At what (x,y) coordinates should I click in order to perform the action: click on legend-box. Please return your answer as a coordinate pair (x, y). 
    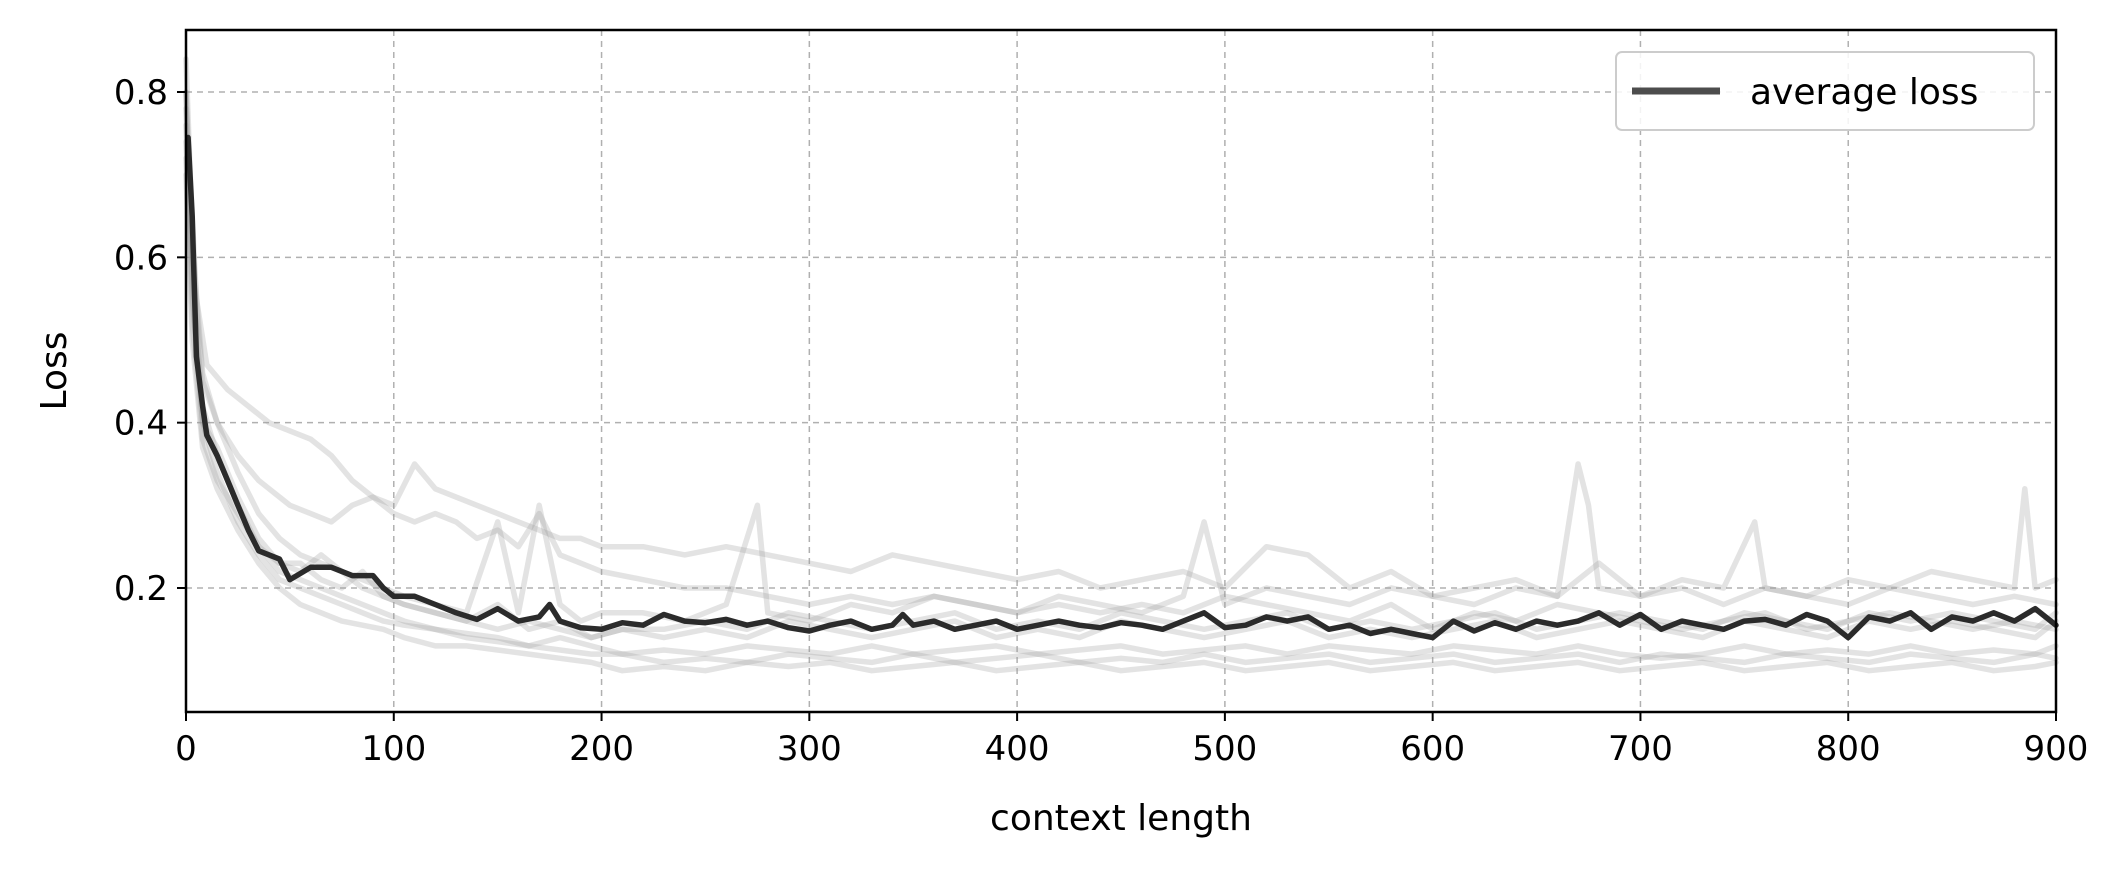
    Looking at the image, I should click on (1825, 91).